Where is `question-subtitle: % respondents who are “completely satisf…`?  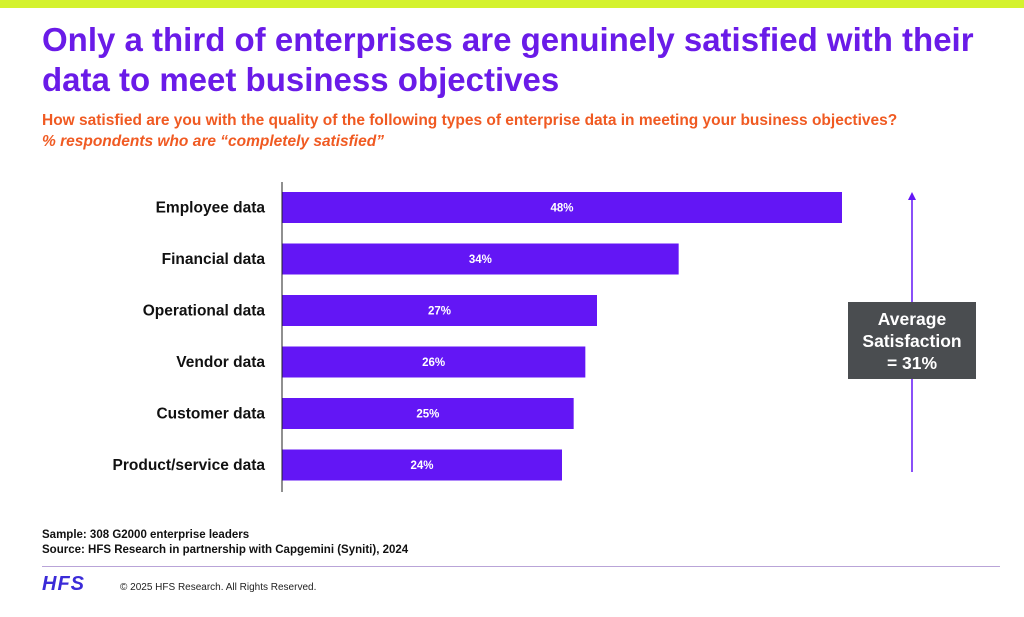 question-subtitle: % respondents who are “completely satisf… is located at coordinates (213, 141).